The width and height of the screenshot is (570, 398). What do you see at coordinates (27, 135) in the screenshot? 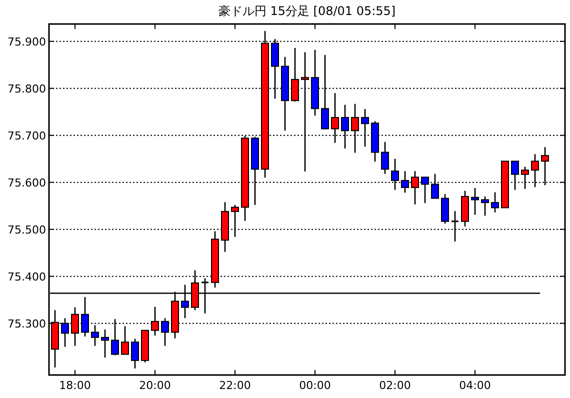
I see `y-tick-label: 75.700` at bounding box center [27, 135].